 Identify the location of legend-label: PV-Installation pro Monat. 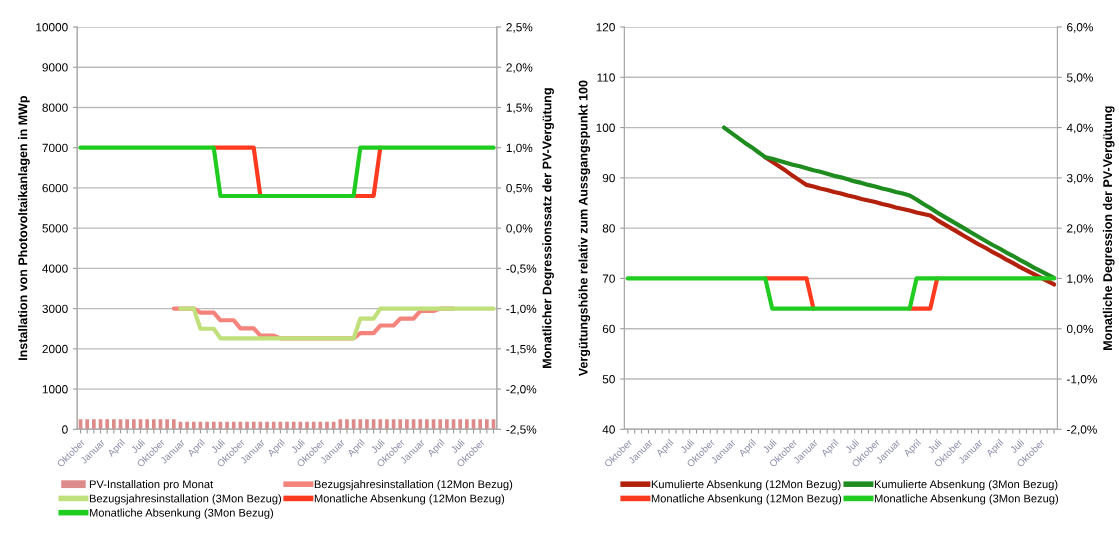
(151, 485).